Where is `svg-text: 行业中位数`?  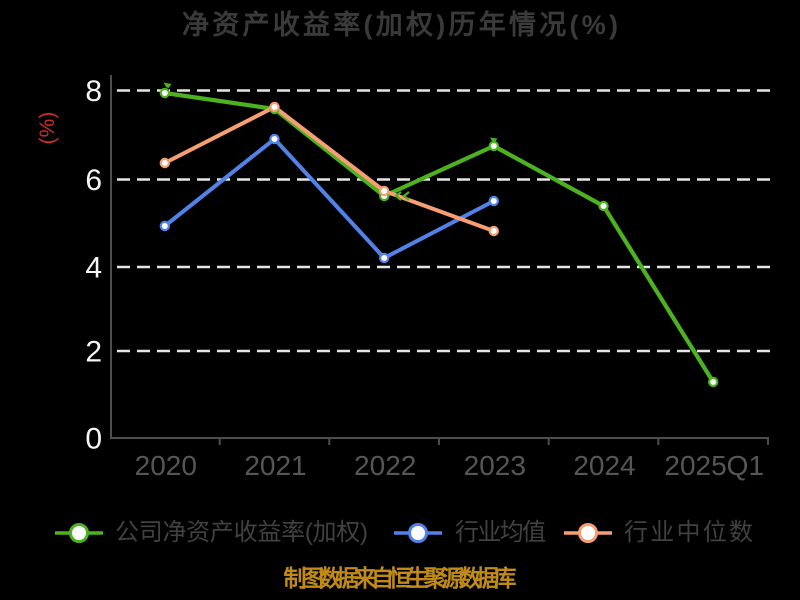
svg-text: 行业中位数 is located at coordinates (688, 532).